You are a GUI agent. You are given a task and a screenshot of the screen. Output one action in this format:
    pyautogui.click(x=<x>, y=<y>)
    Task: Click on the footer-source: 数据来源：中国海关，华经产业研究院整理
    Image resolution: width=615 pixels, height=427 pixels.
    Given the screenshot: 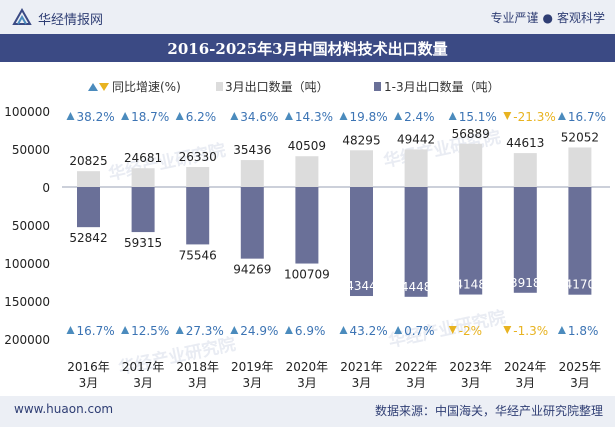 What is the action you would take?
    pyautogui.click(x=488, y=411)
    